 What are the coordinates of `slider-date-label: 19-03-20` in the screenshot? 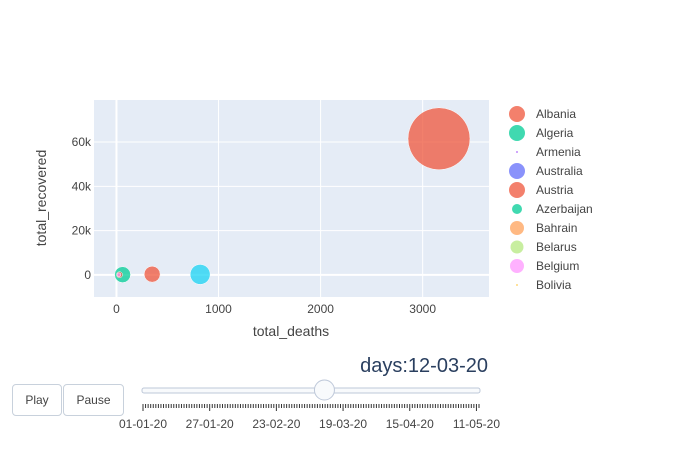 It's located at (343, 424).